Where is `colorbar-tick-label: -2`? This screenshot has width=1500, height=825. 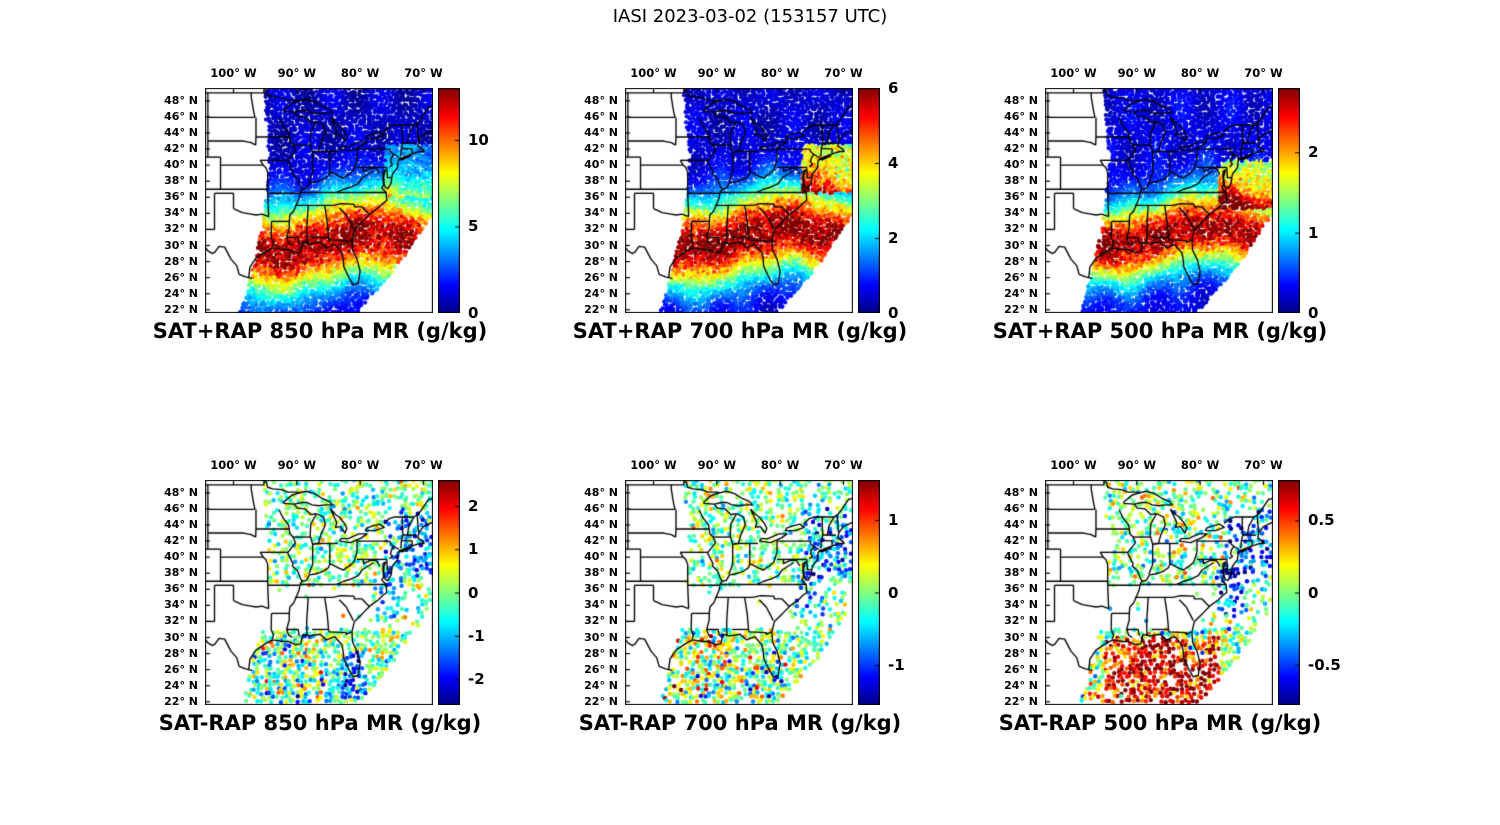 colorbar-tick-label: -2 is located at coordinates (476, 679).